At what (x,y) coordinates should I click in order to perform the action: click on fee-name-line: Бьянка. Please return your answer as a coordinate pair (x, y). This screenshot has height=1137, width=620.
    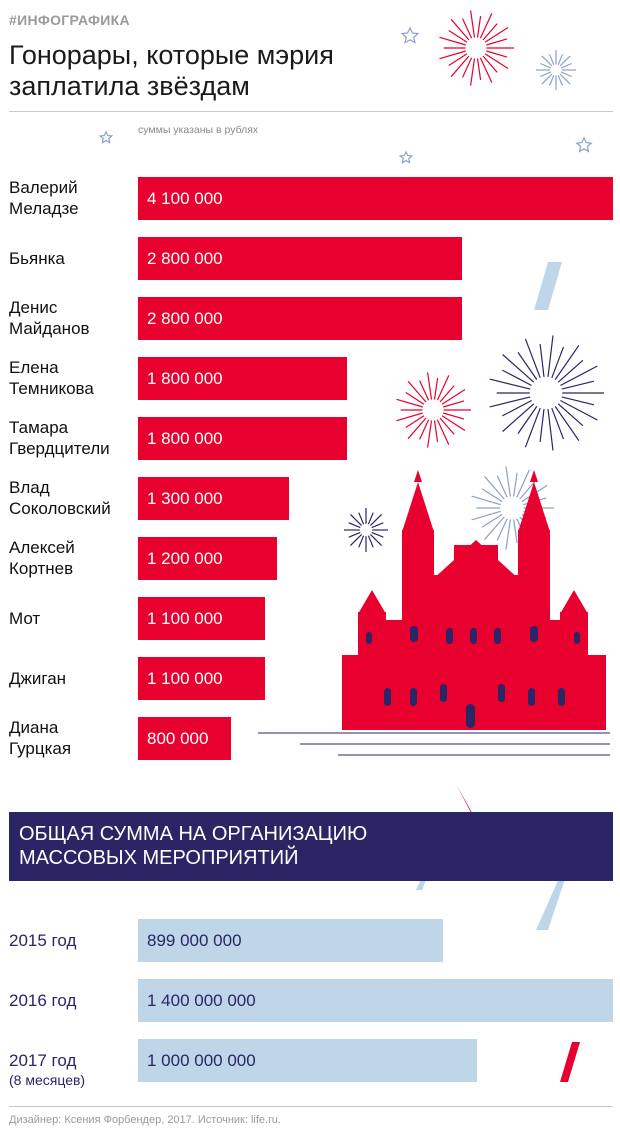
    Looking at the image, I should click on (37, 258).